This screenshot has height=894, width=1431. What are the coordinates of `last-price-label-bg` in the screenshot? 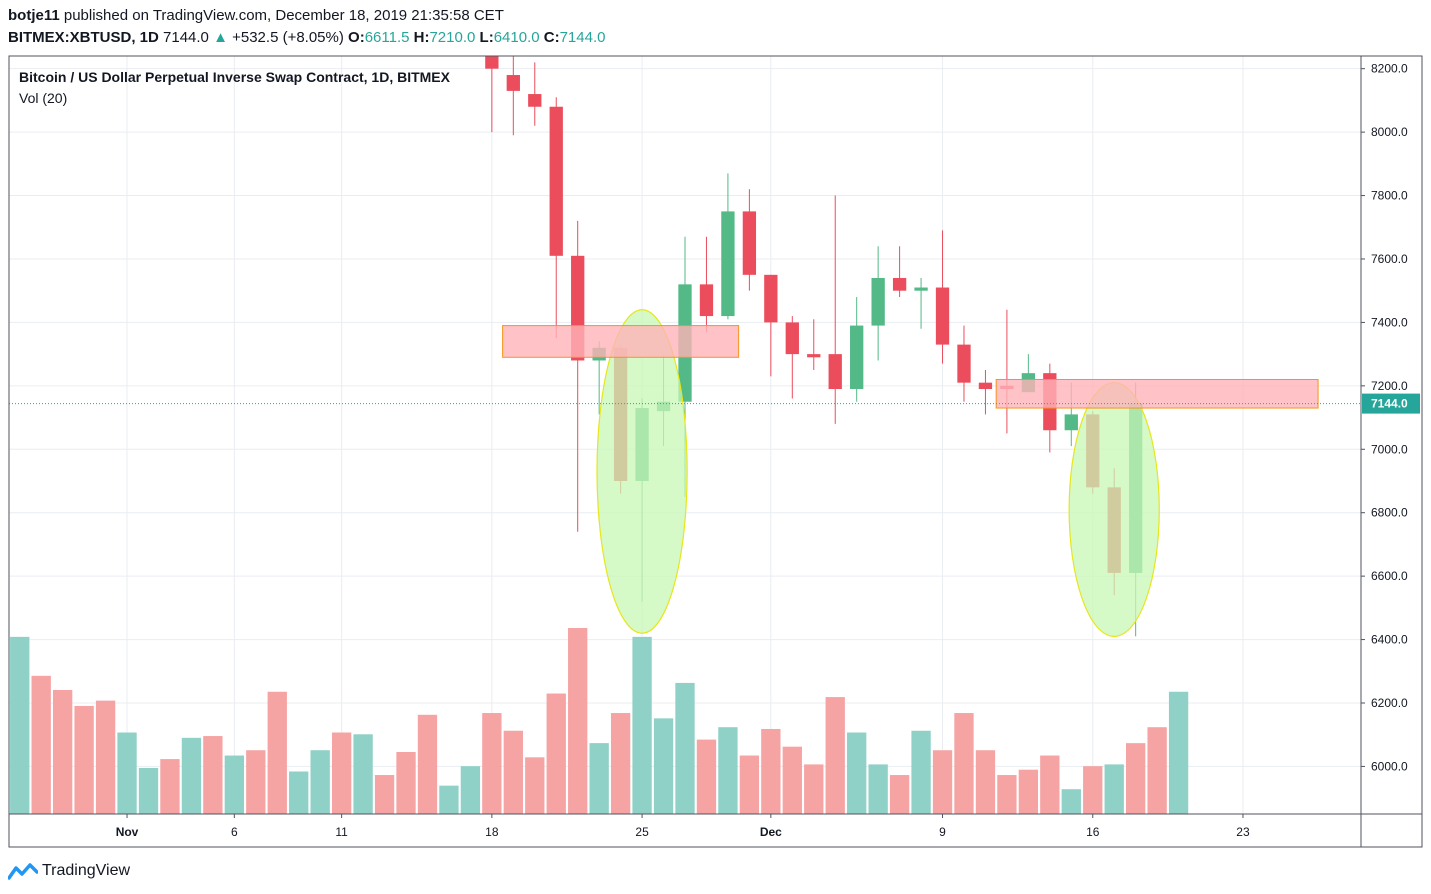 It's located at (1391, 403).